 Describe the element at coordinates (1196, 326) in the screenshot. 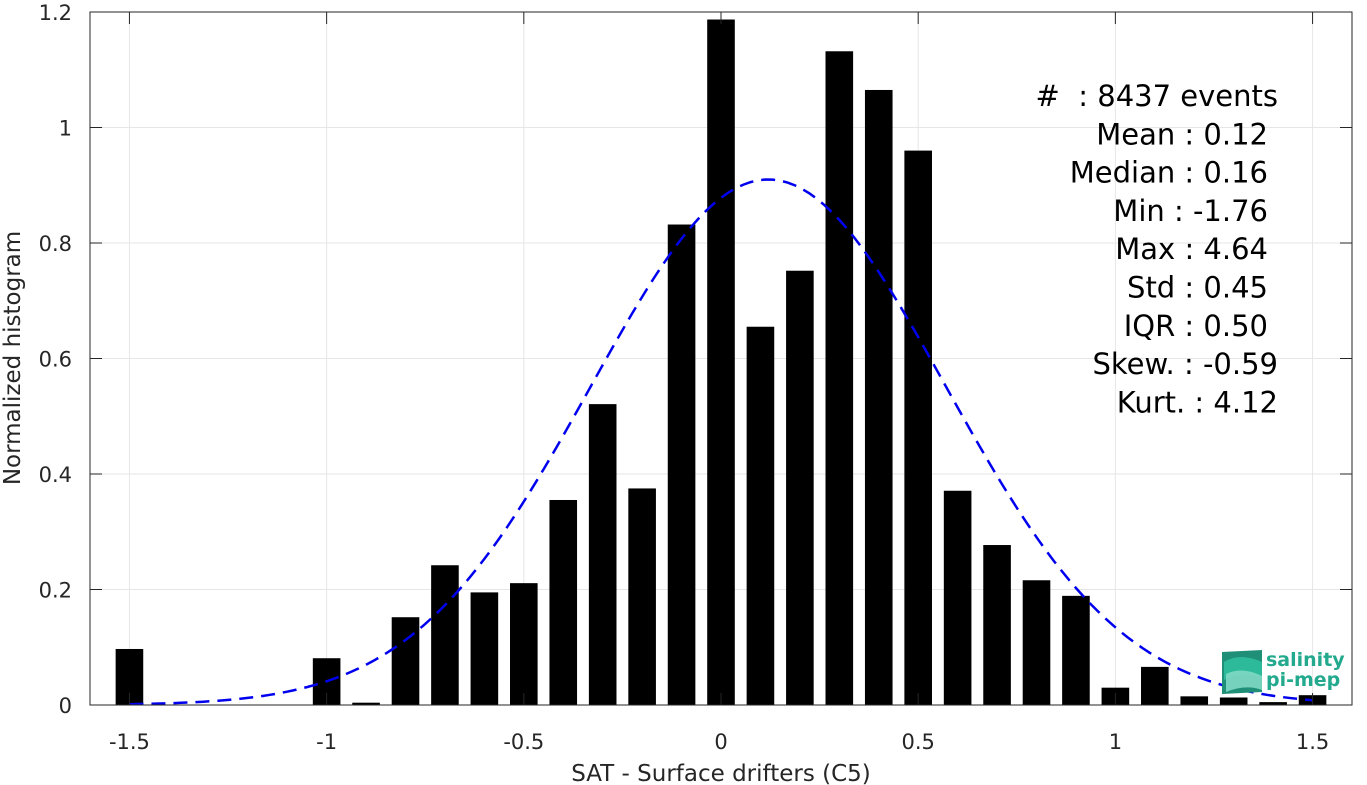

I see `stat-line: IQR : 0.50` at that location.